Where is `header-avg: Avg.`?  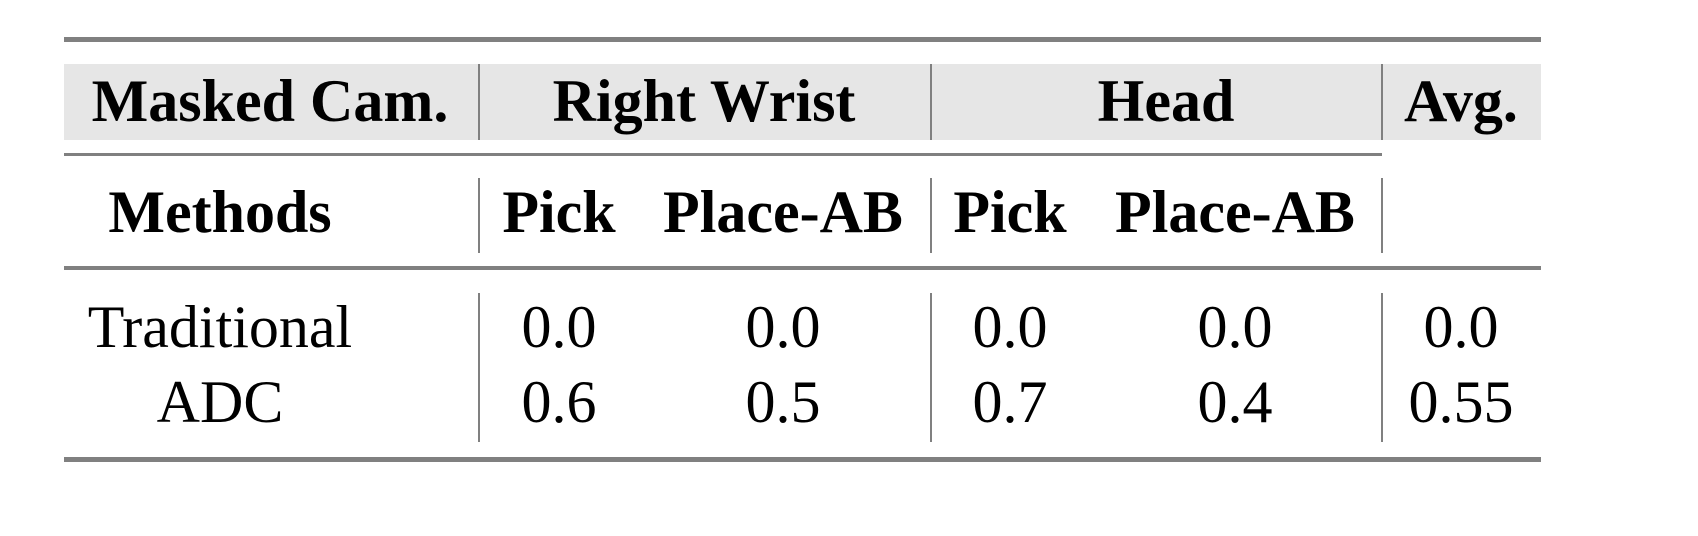
header-avg: Avg. is located at coordinates (1461, 101).